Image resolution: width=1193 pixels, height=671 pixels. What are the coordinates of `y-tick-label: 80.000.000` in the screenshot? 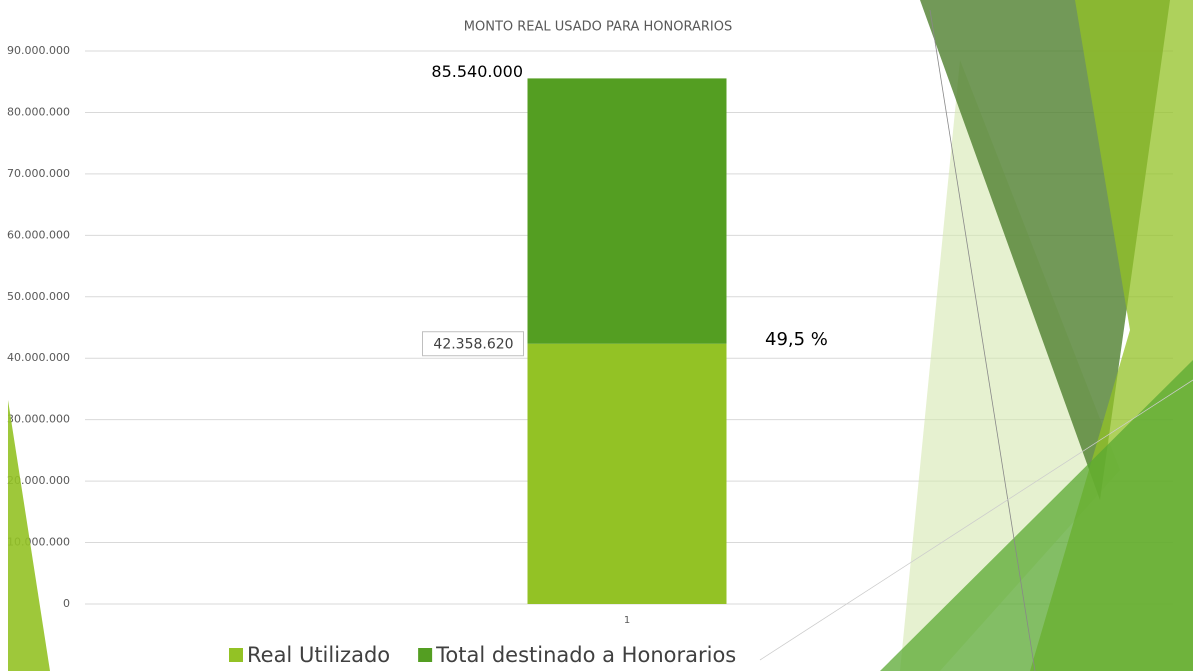 It's located at (38, 111).